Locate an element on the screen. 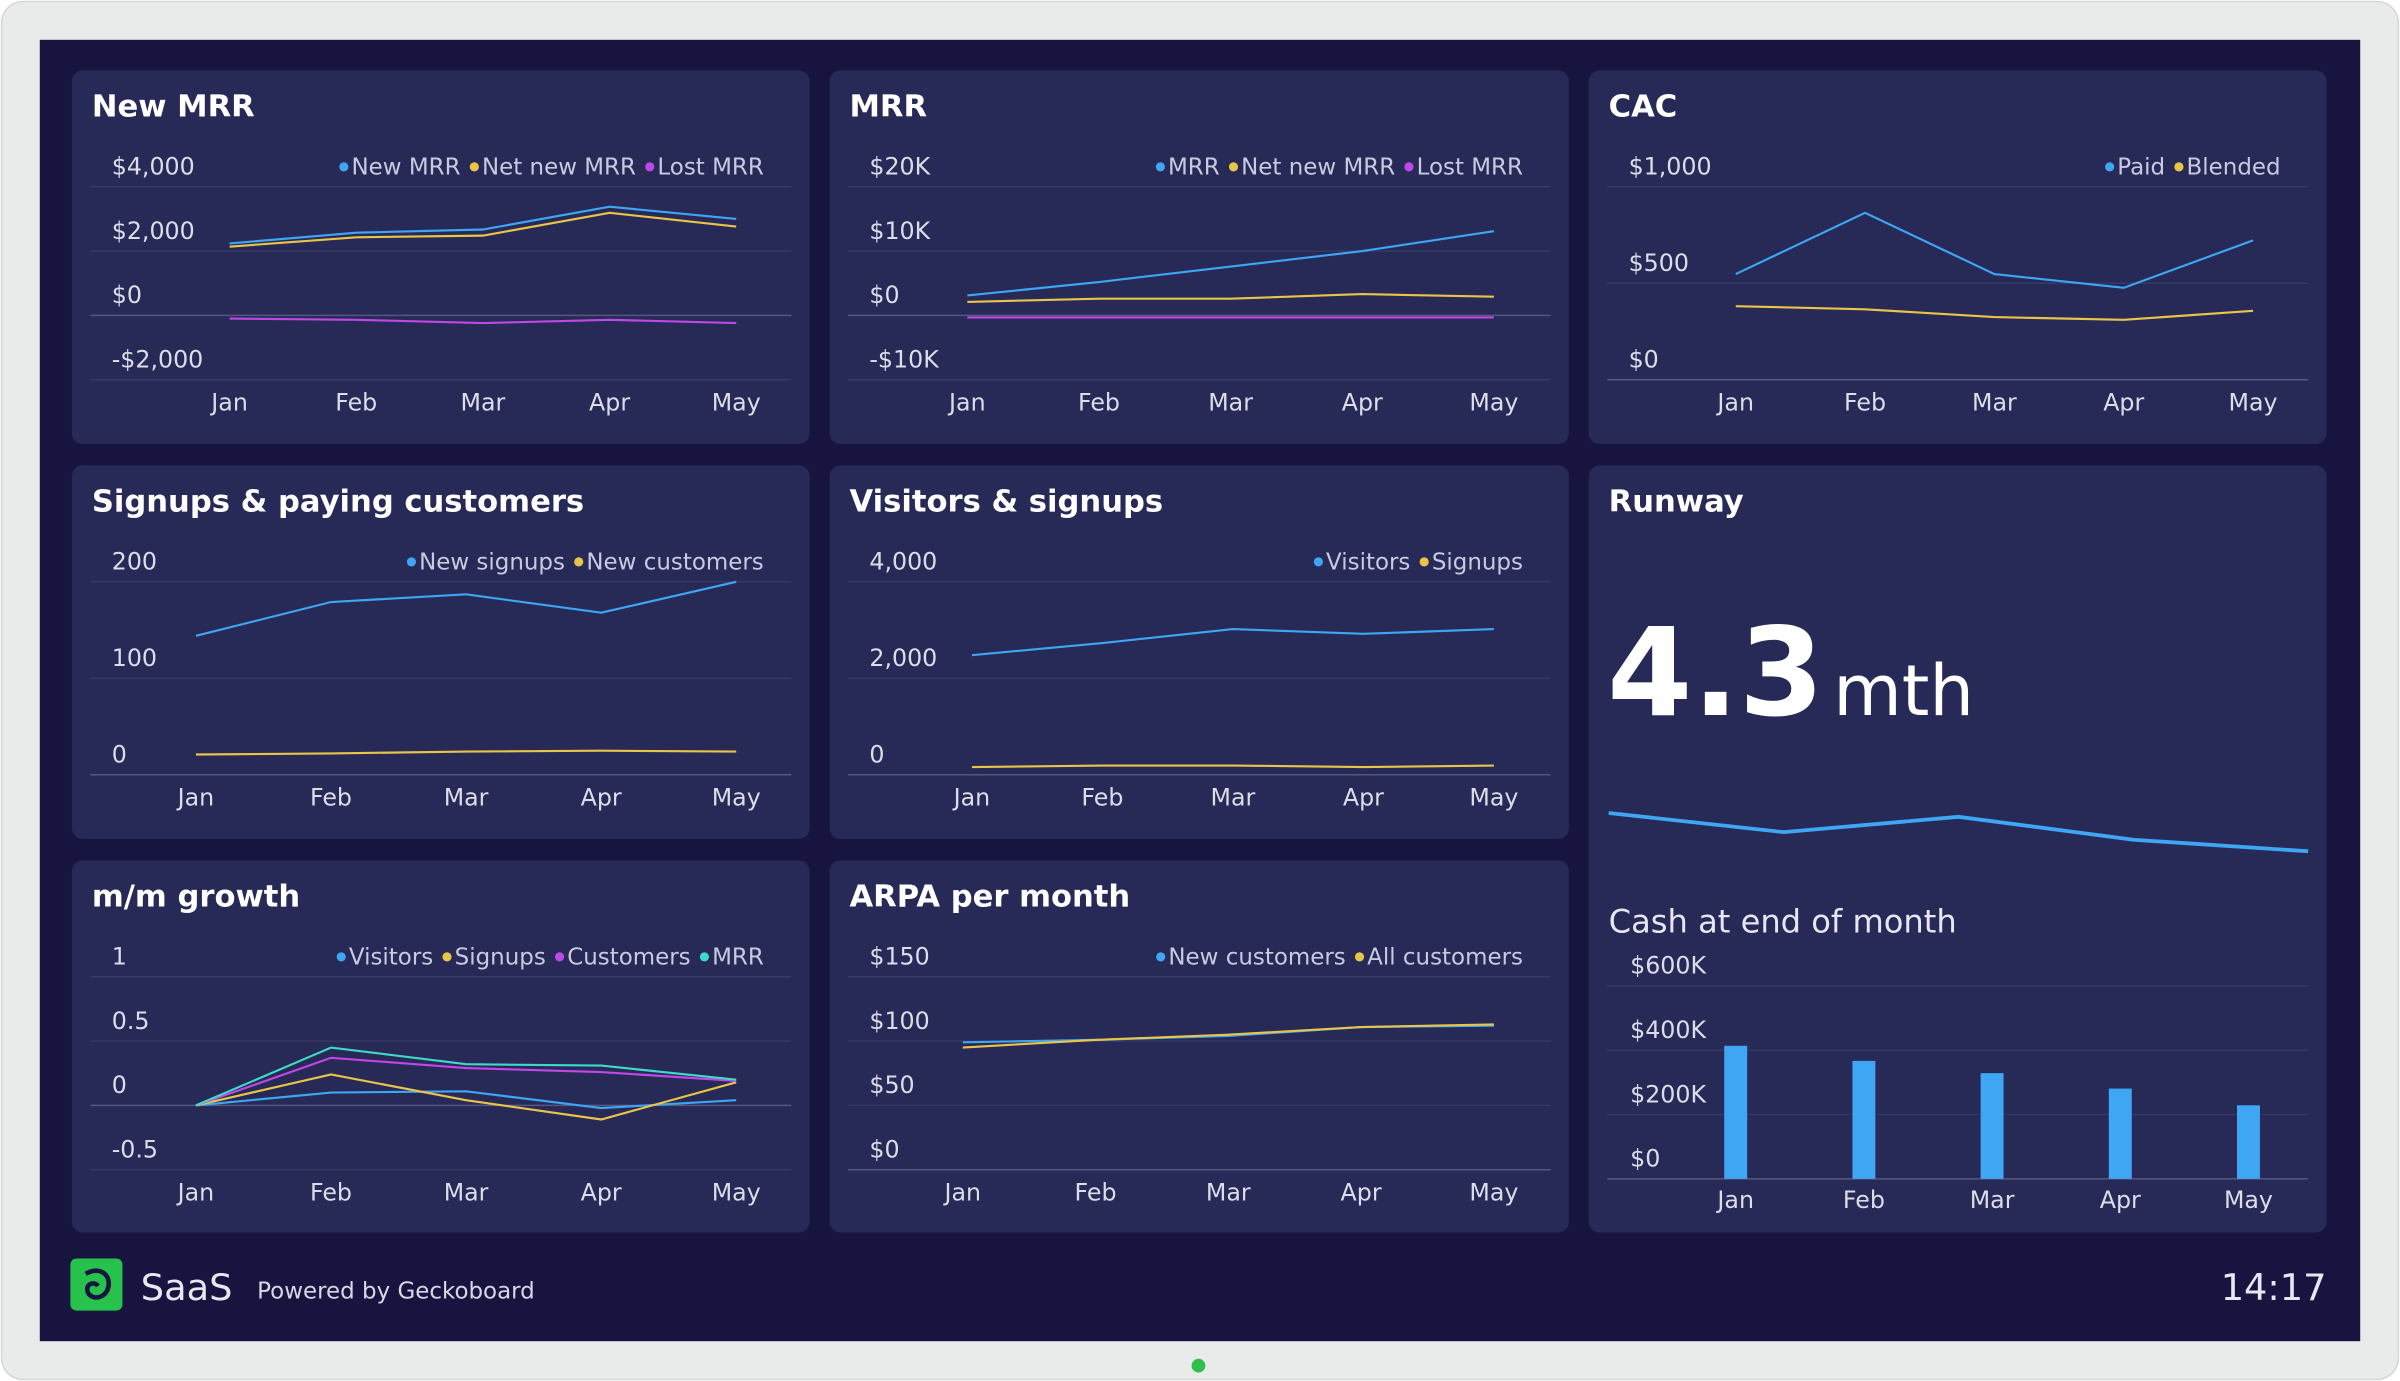 Image resolution: width=2400 pixels, height=1381 pixels. logo-mark is located at coordinates (97, 1284).